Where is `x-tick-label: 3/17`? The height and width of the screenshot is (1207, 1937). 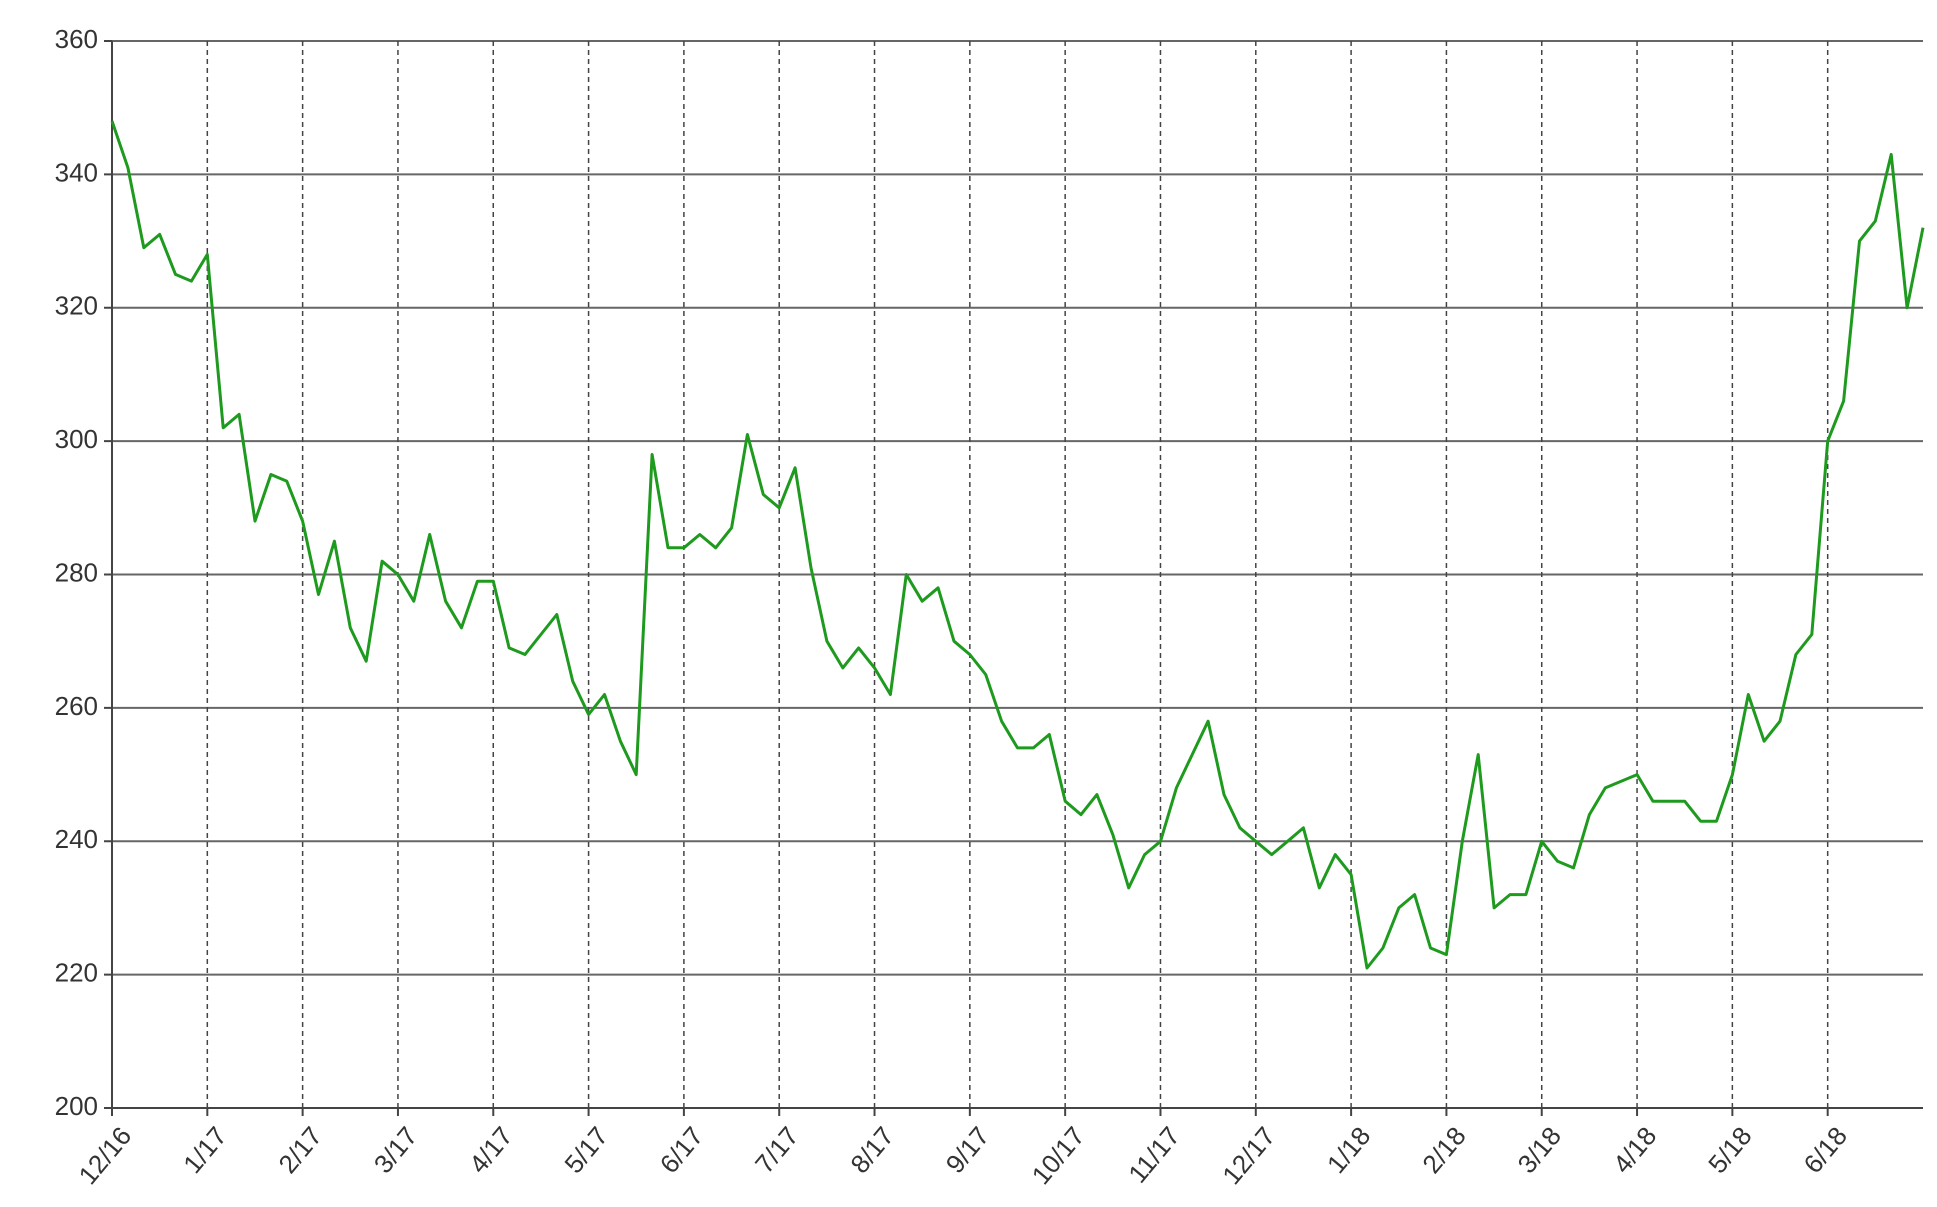
x-tick-label: 3/17 is located at coordinates (396, 1150).